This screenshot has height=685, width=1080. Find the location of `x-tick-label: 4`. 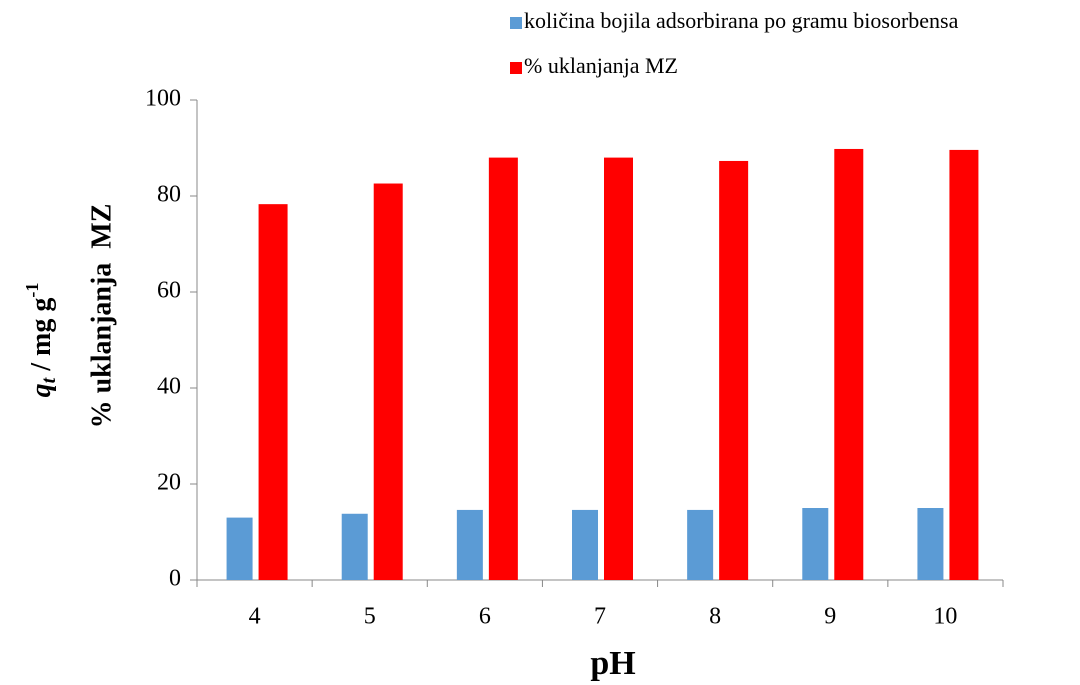

x-tick-label: 4 is located at coordinates (255, 617).